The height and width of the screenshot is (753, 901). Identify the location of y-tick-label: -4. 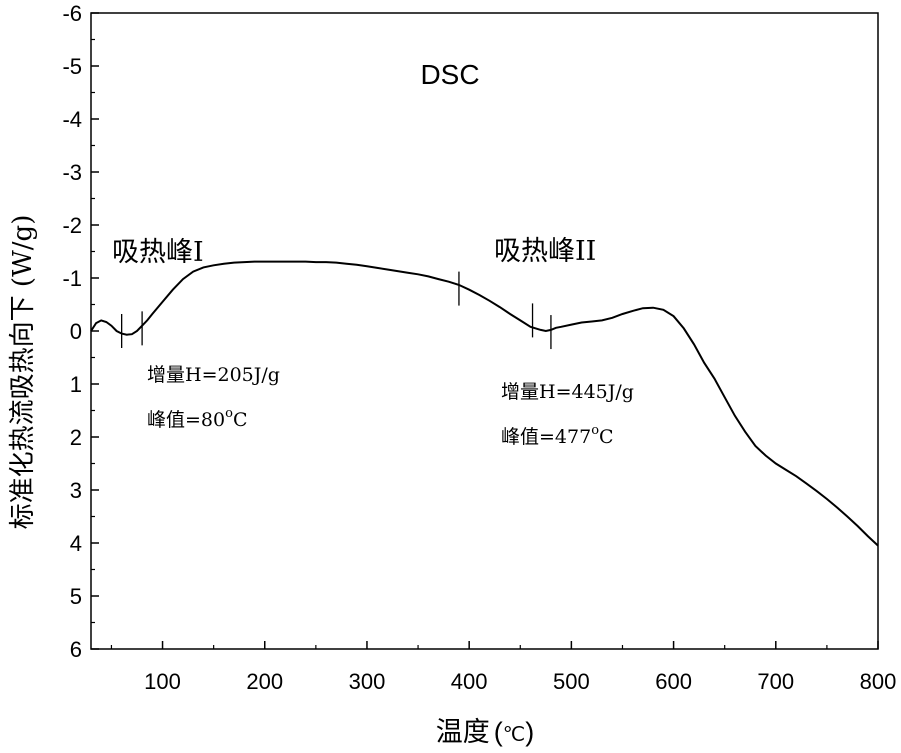
(72, 119).